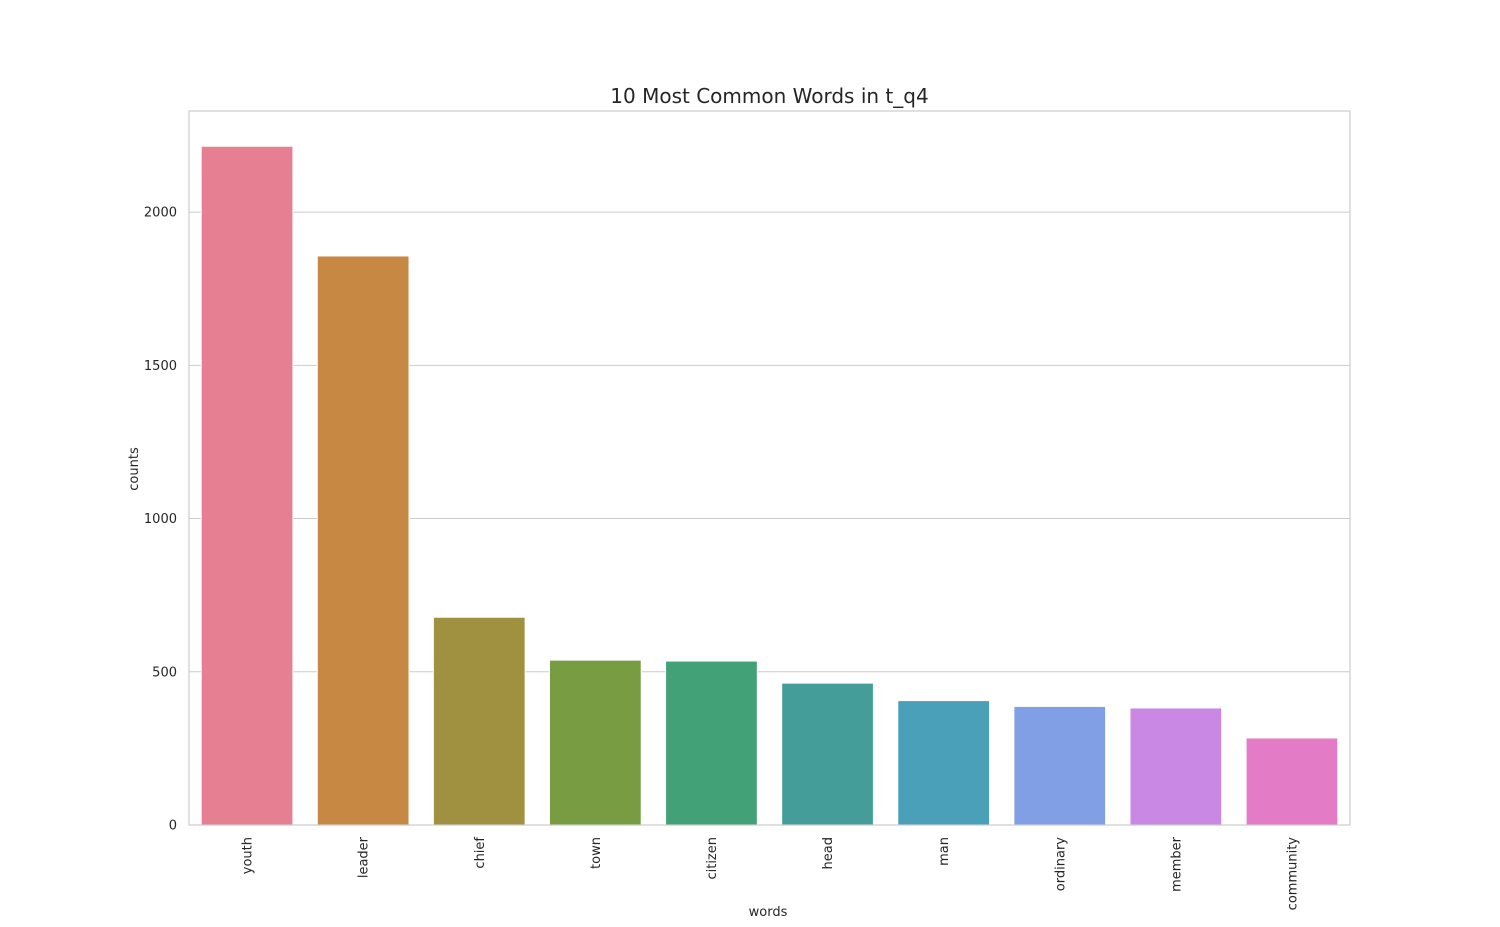  What do you see at coordinates (1176, 864) in the screenshot?
I see `x-tick-label: member` at bounding box center [1176, 864].